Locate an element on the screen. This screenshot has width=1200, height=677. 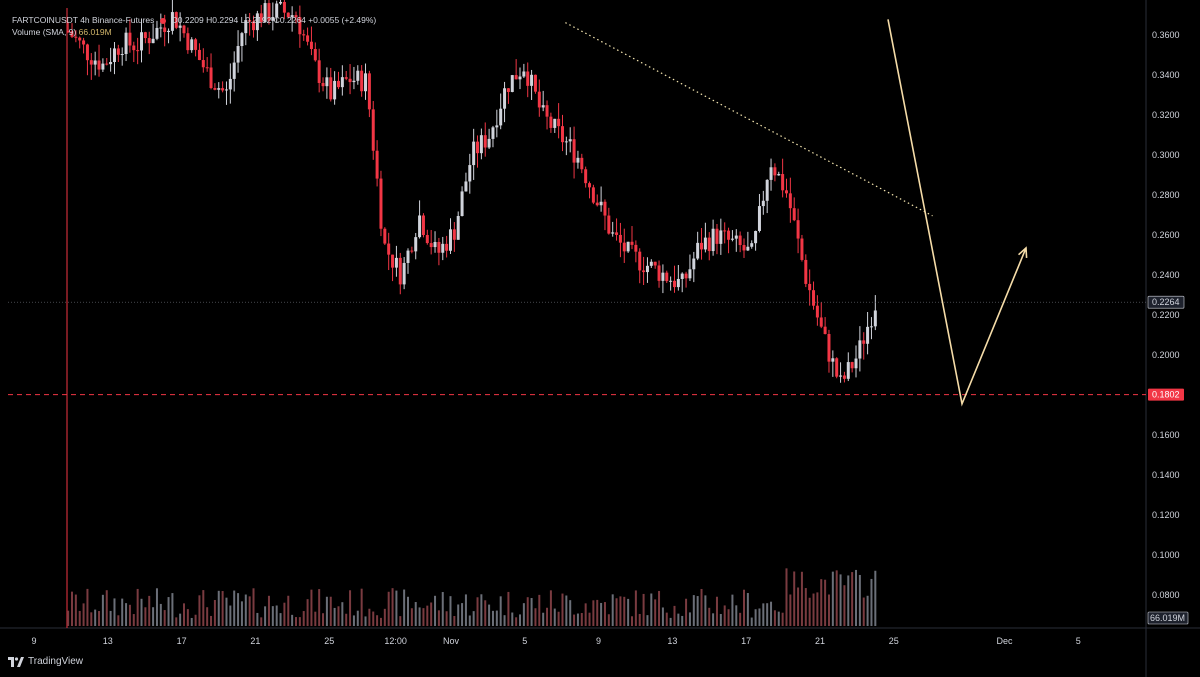
y-tick-label: 0.1600 is located at coordinates (1166, 435).